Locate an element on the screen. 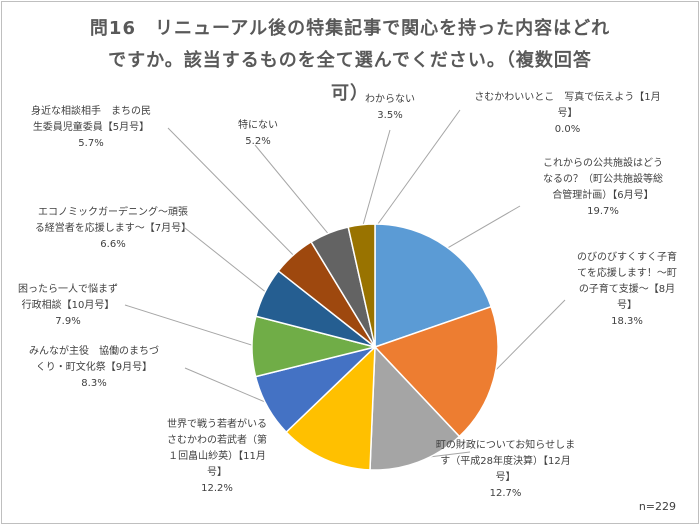 This screenshot has width=700, height=525. slice-value-label: 8.3% is located at coordinates (94, 383).